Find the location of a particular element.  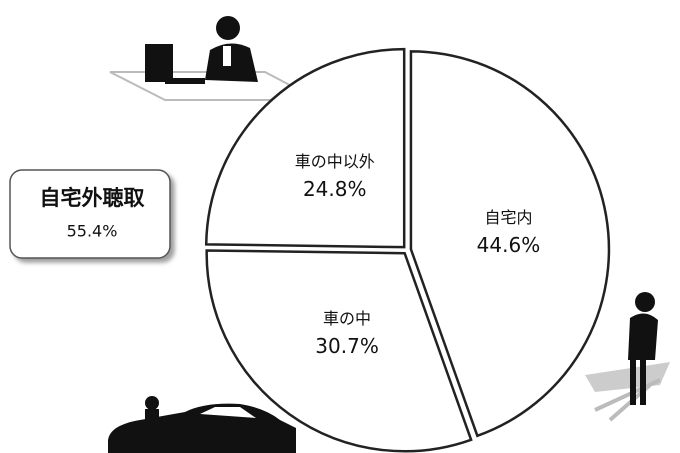

slice-value: 44.6% is located at coordinates (509, 245).